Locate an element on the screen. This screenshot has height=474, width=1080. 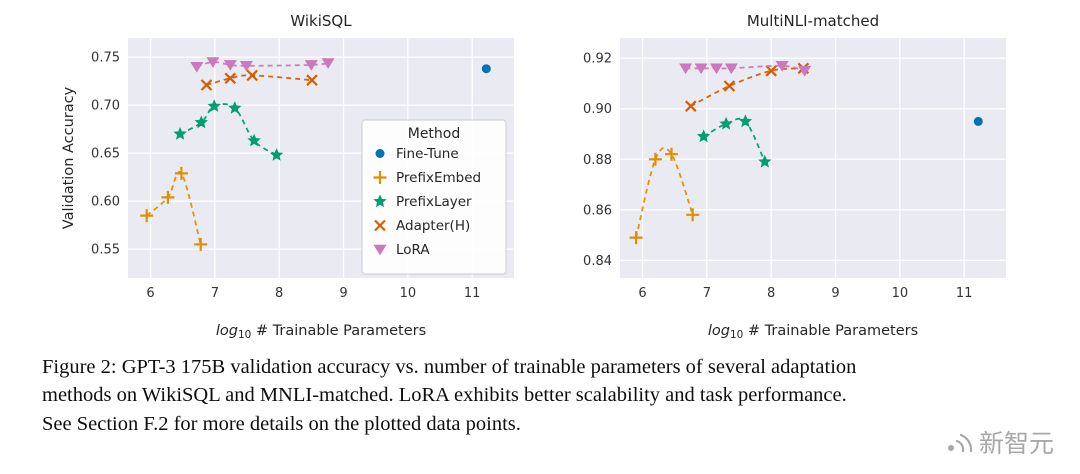
y-axis-label: Validation Accuracy is located at coordinates (69, 157).